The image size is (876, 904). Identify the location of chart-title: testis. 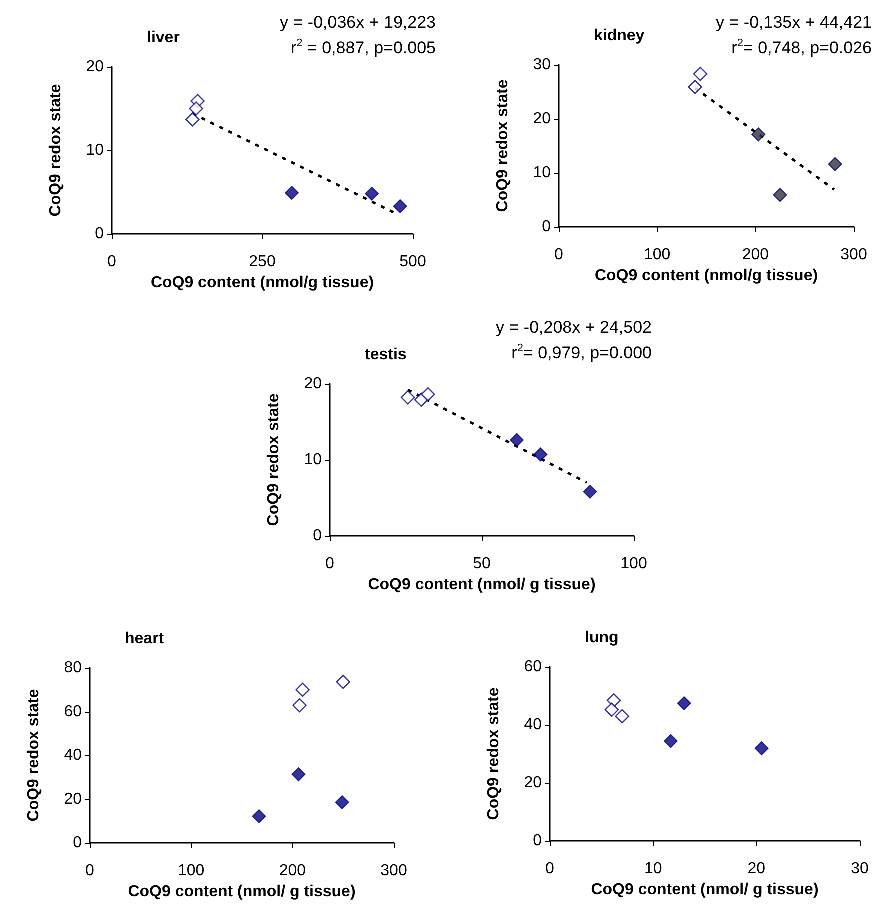
(386, 355).